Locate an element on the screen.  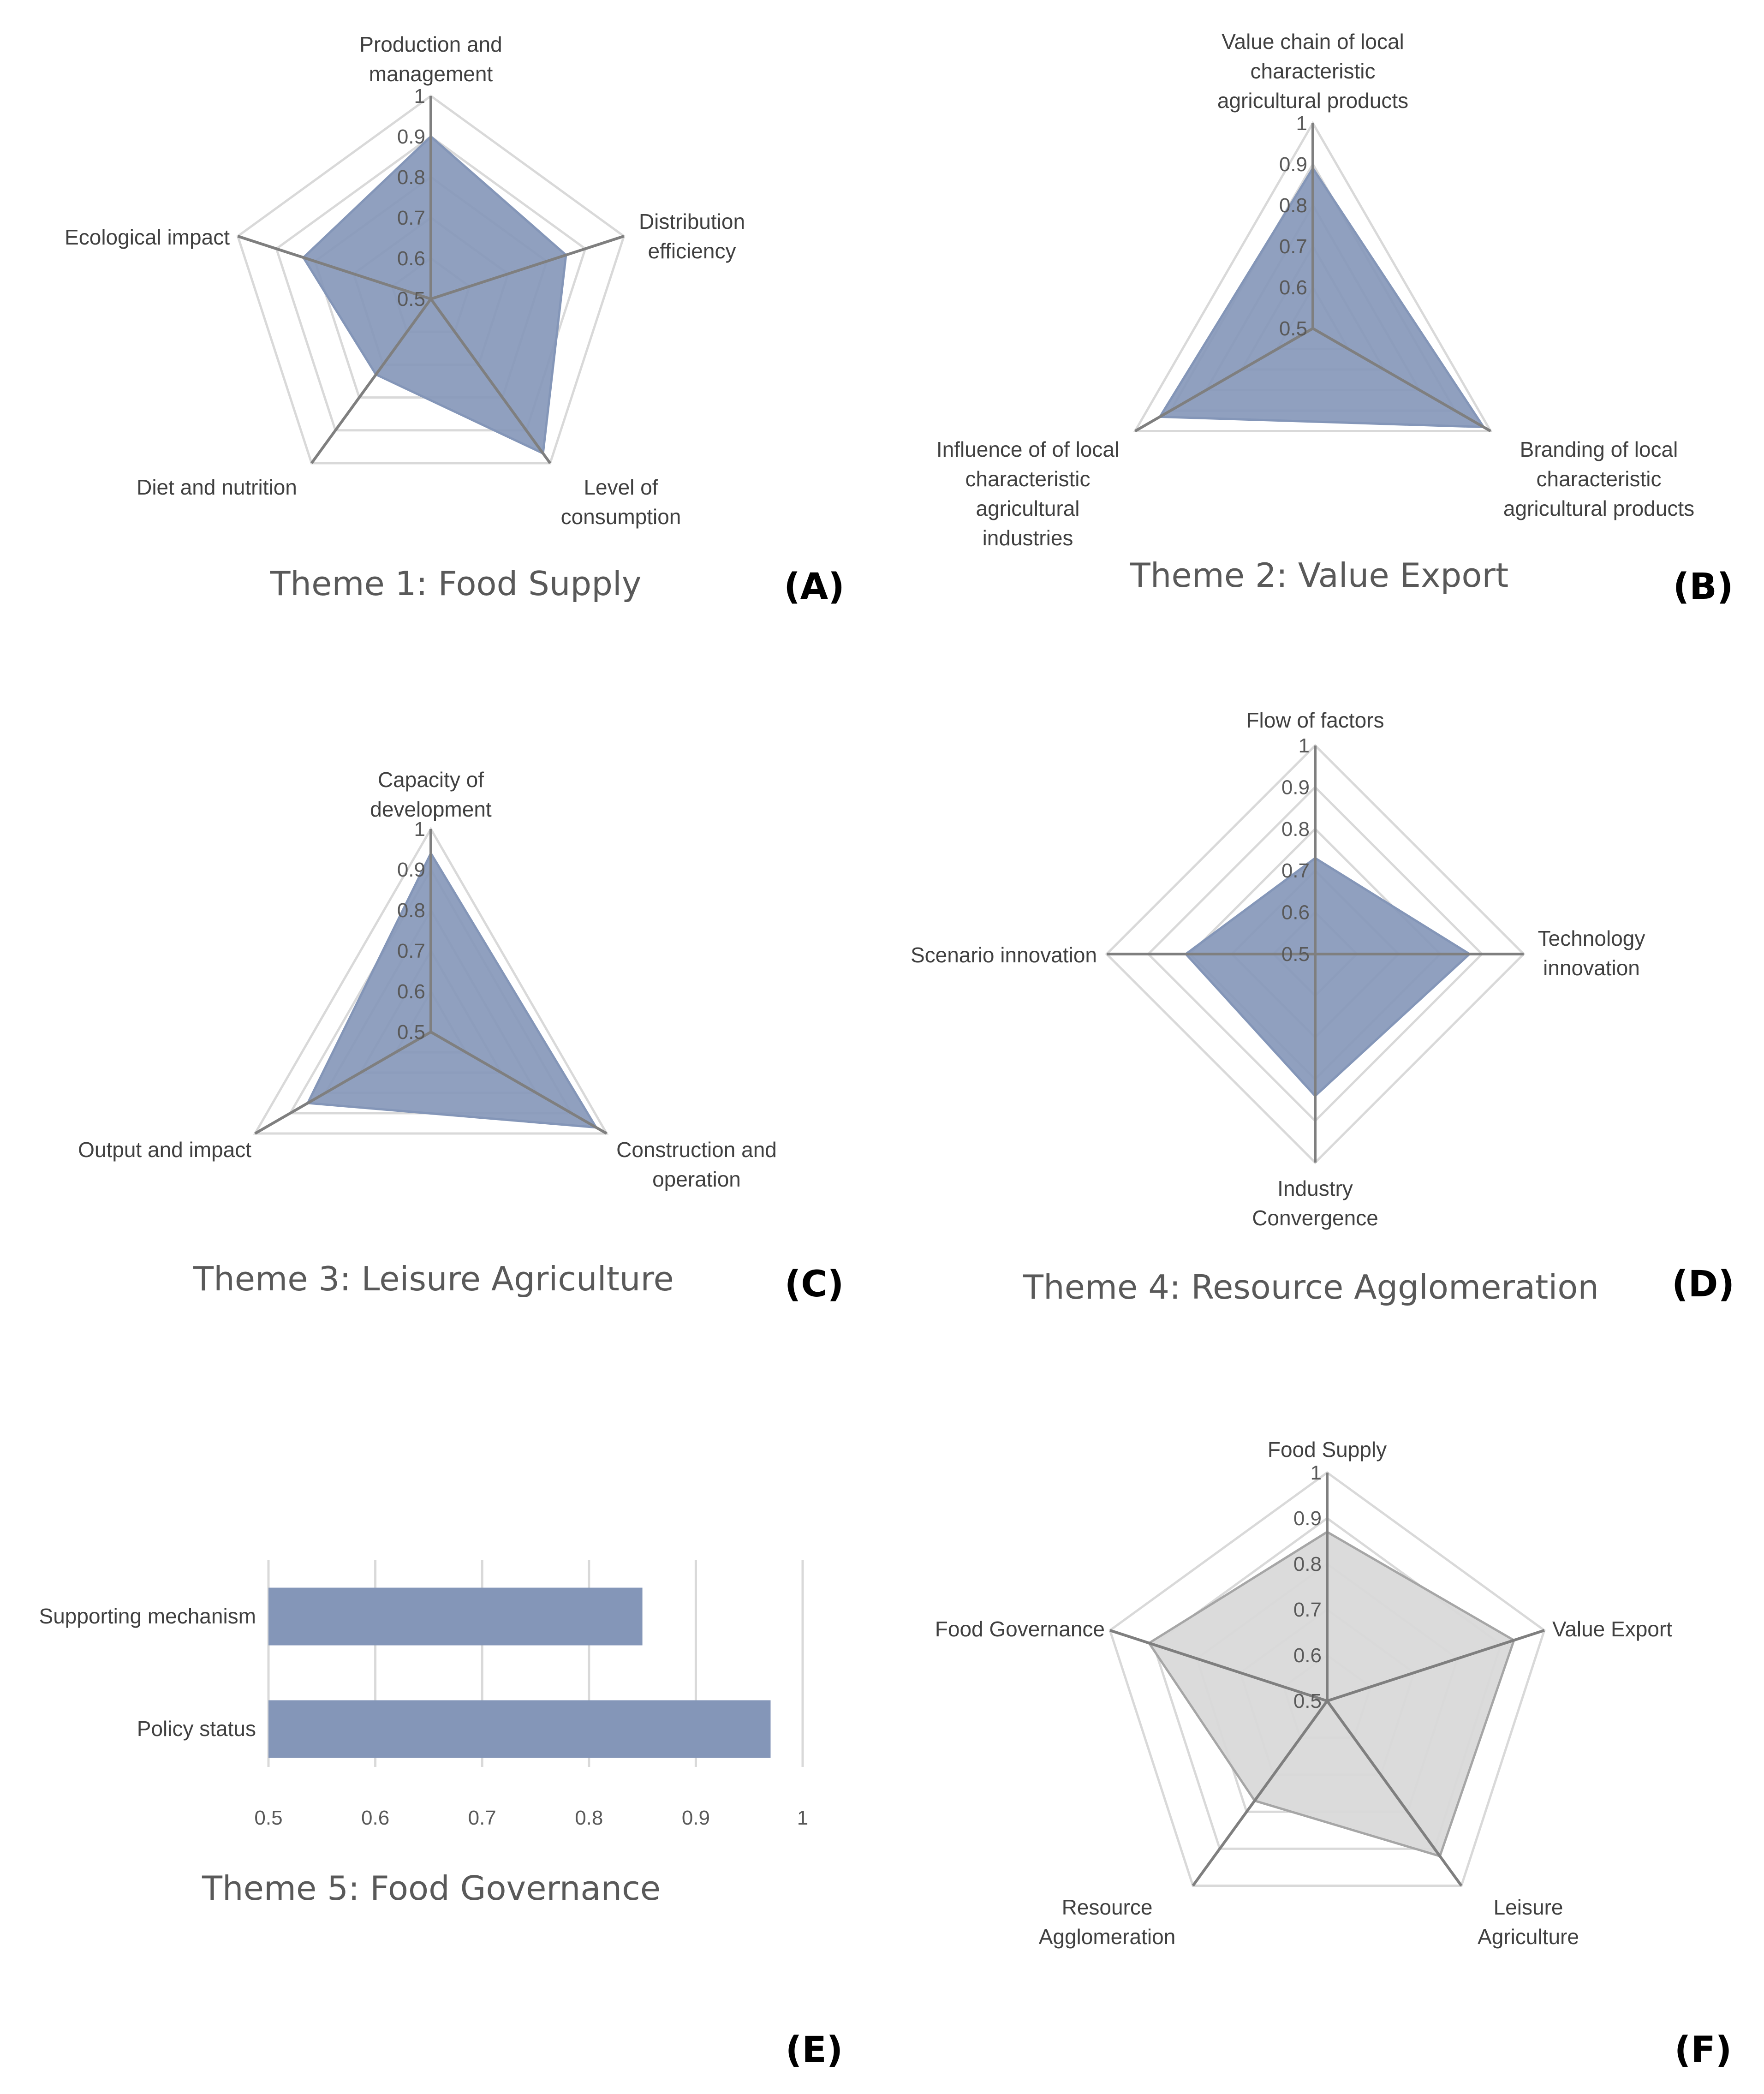
category-label-line: Industry is located at coordinates (1315, 1188).